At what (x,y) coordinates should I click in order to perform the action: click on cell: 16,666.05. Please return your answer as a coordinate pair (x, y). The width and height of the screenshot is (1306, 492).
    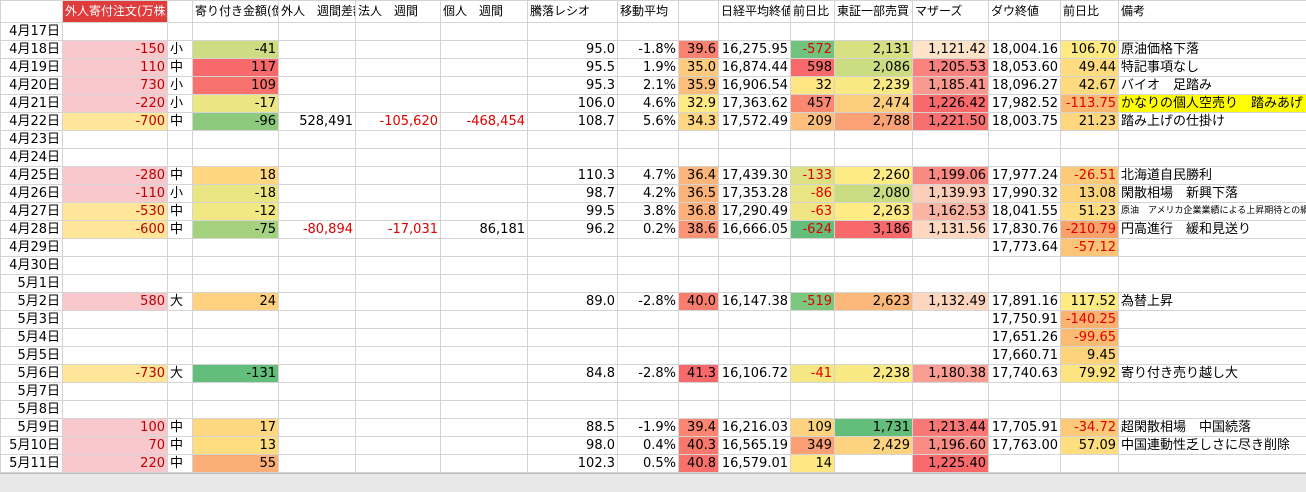
    Looking at the image, I should click on (755, 230).